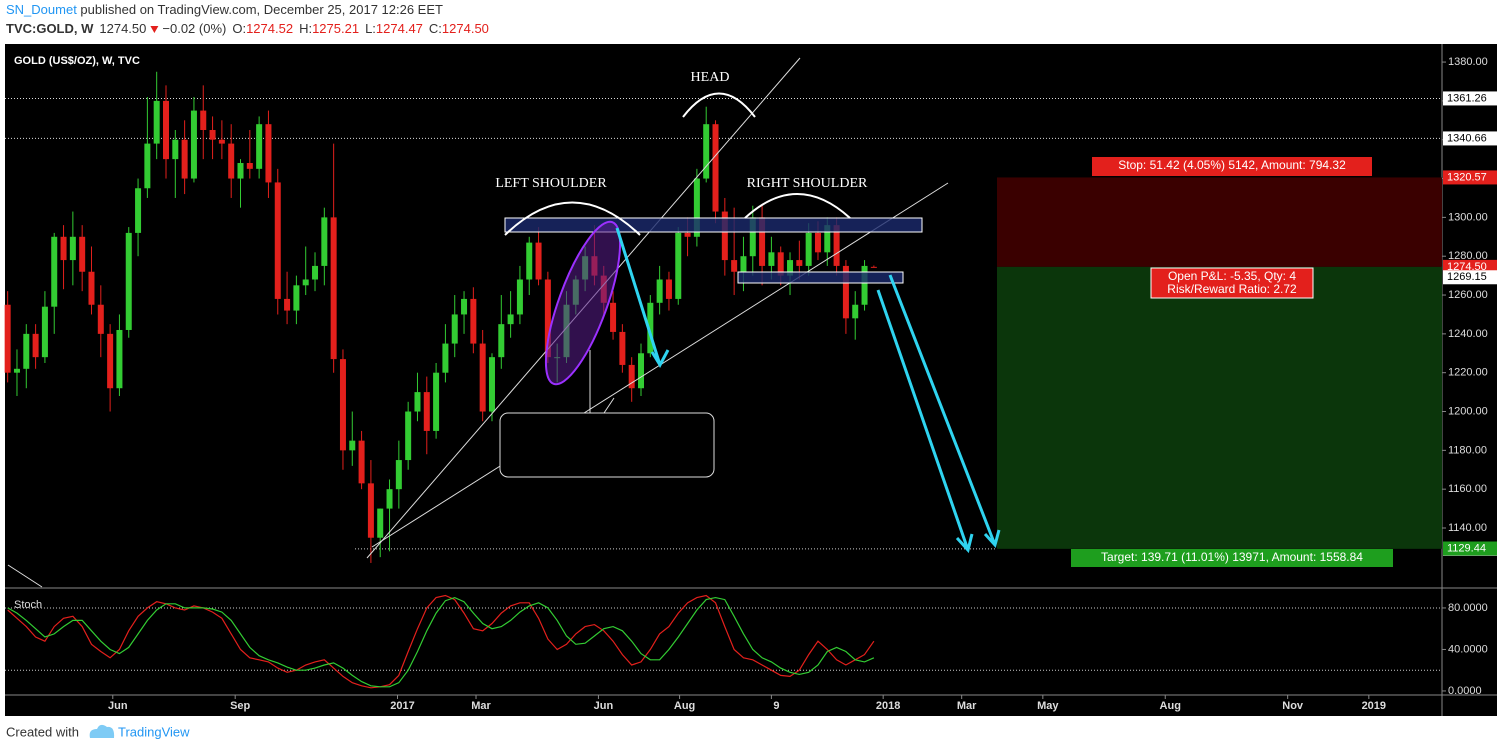 The image size is (1504, 751). Describe the element at coordinates (710, 77) in the screenshot. I see `annotation: HEAD` at that location.